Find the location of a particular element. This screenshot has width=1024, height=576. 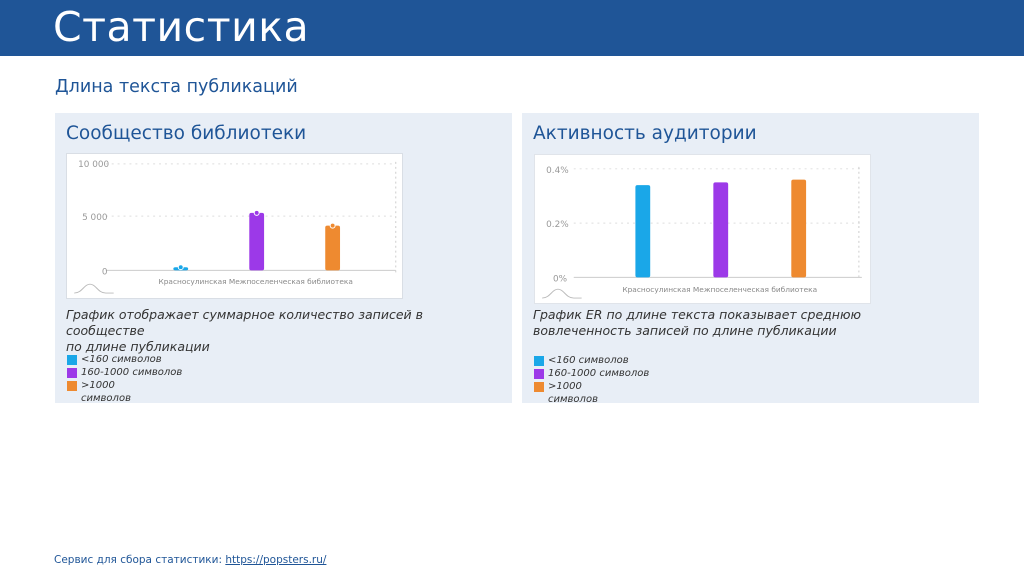

y-tick-label: 0 is located at coordinates (105, 272).